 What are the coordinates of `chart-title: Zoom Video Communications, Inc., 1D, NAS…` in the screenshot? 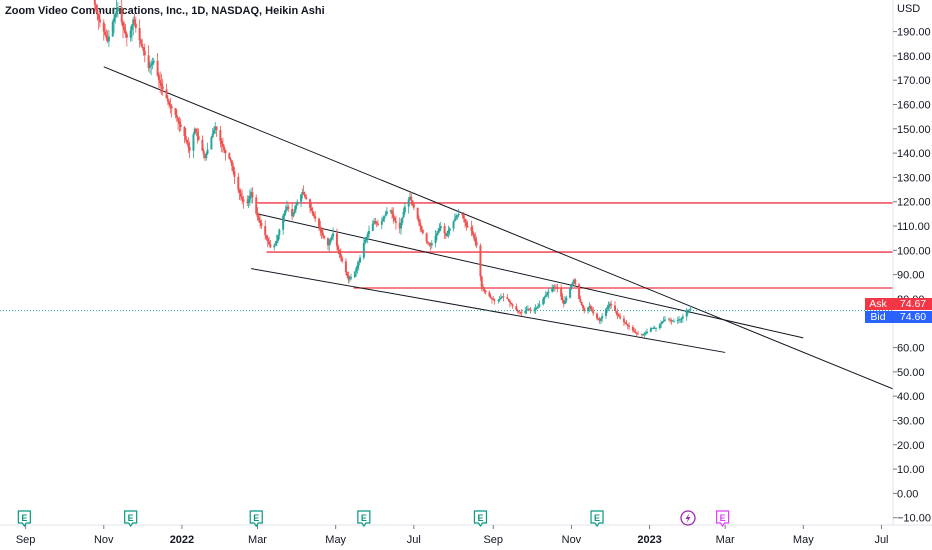 It's located at (165, 11).